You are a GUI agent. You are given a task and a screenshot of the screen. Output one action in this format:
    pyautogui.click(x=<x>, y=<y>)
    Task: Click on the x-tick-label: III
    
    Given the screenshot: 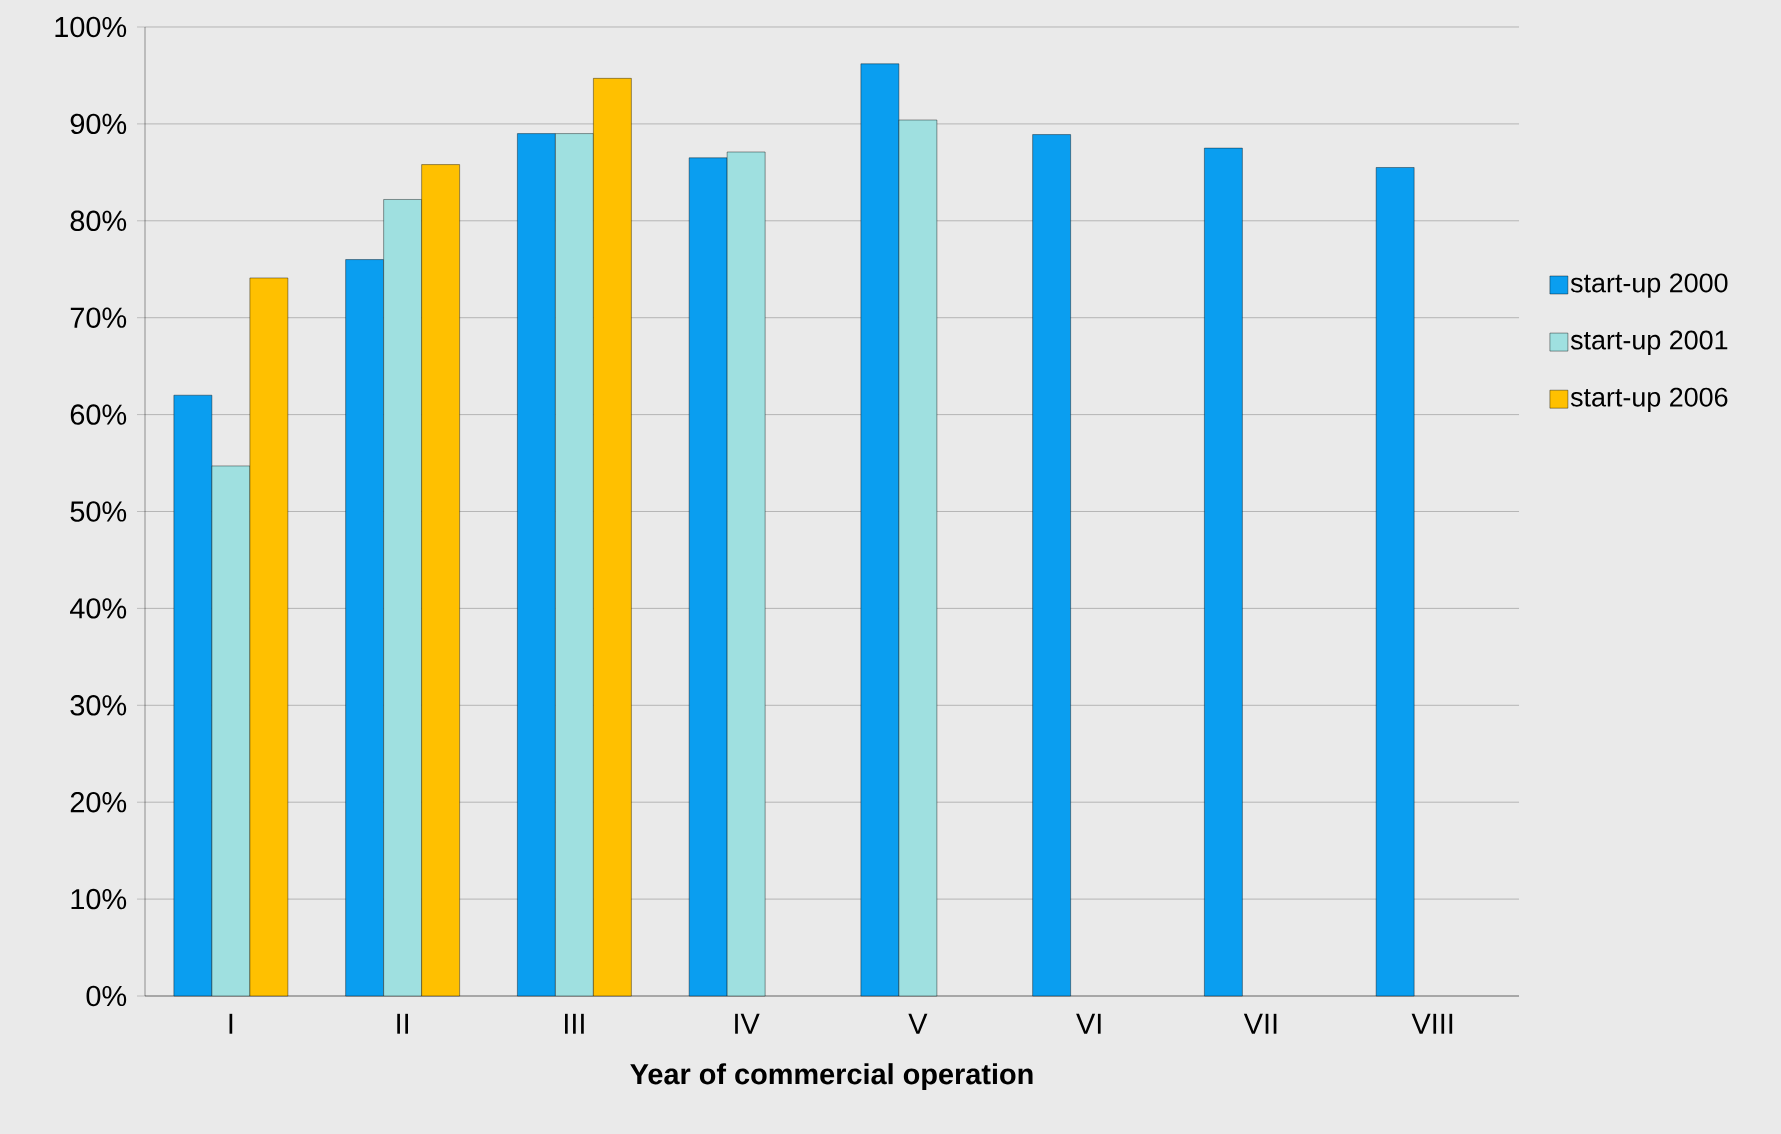 What is the action you would take?
    pyautogui.click(x=574, y=1023)
    